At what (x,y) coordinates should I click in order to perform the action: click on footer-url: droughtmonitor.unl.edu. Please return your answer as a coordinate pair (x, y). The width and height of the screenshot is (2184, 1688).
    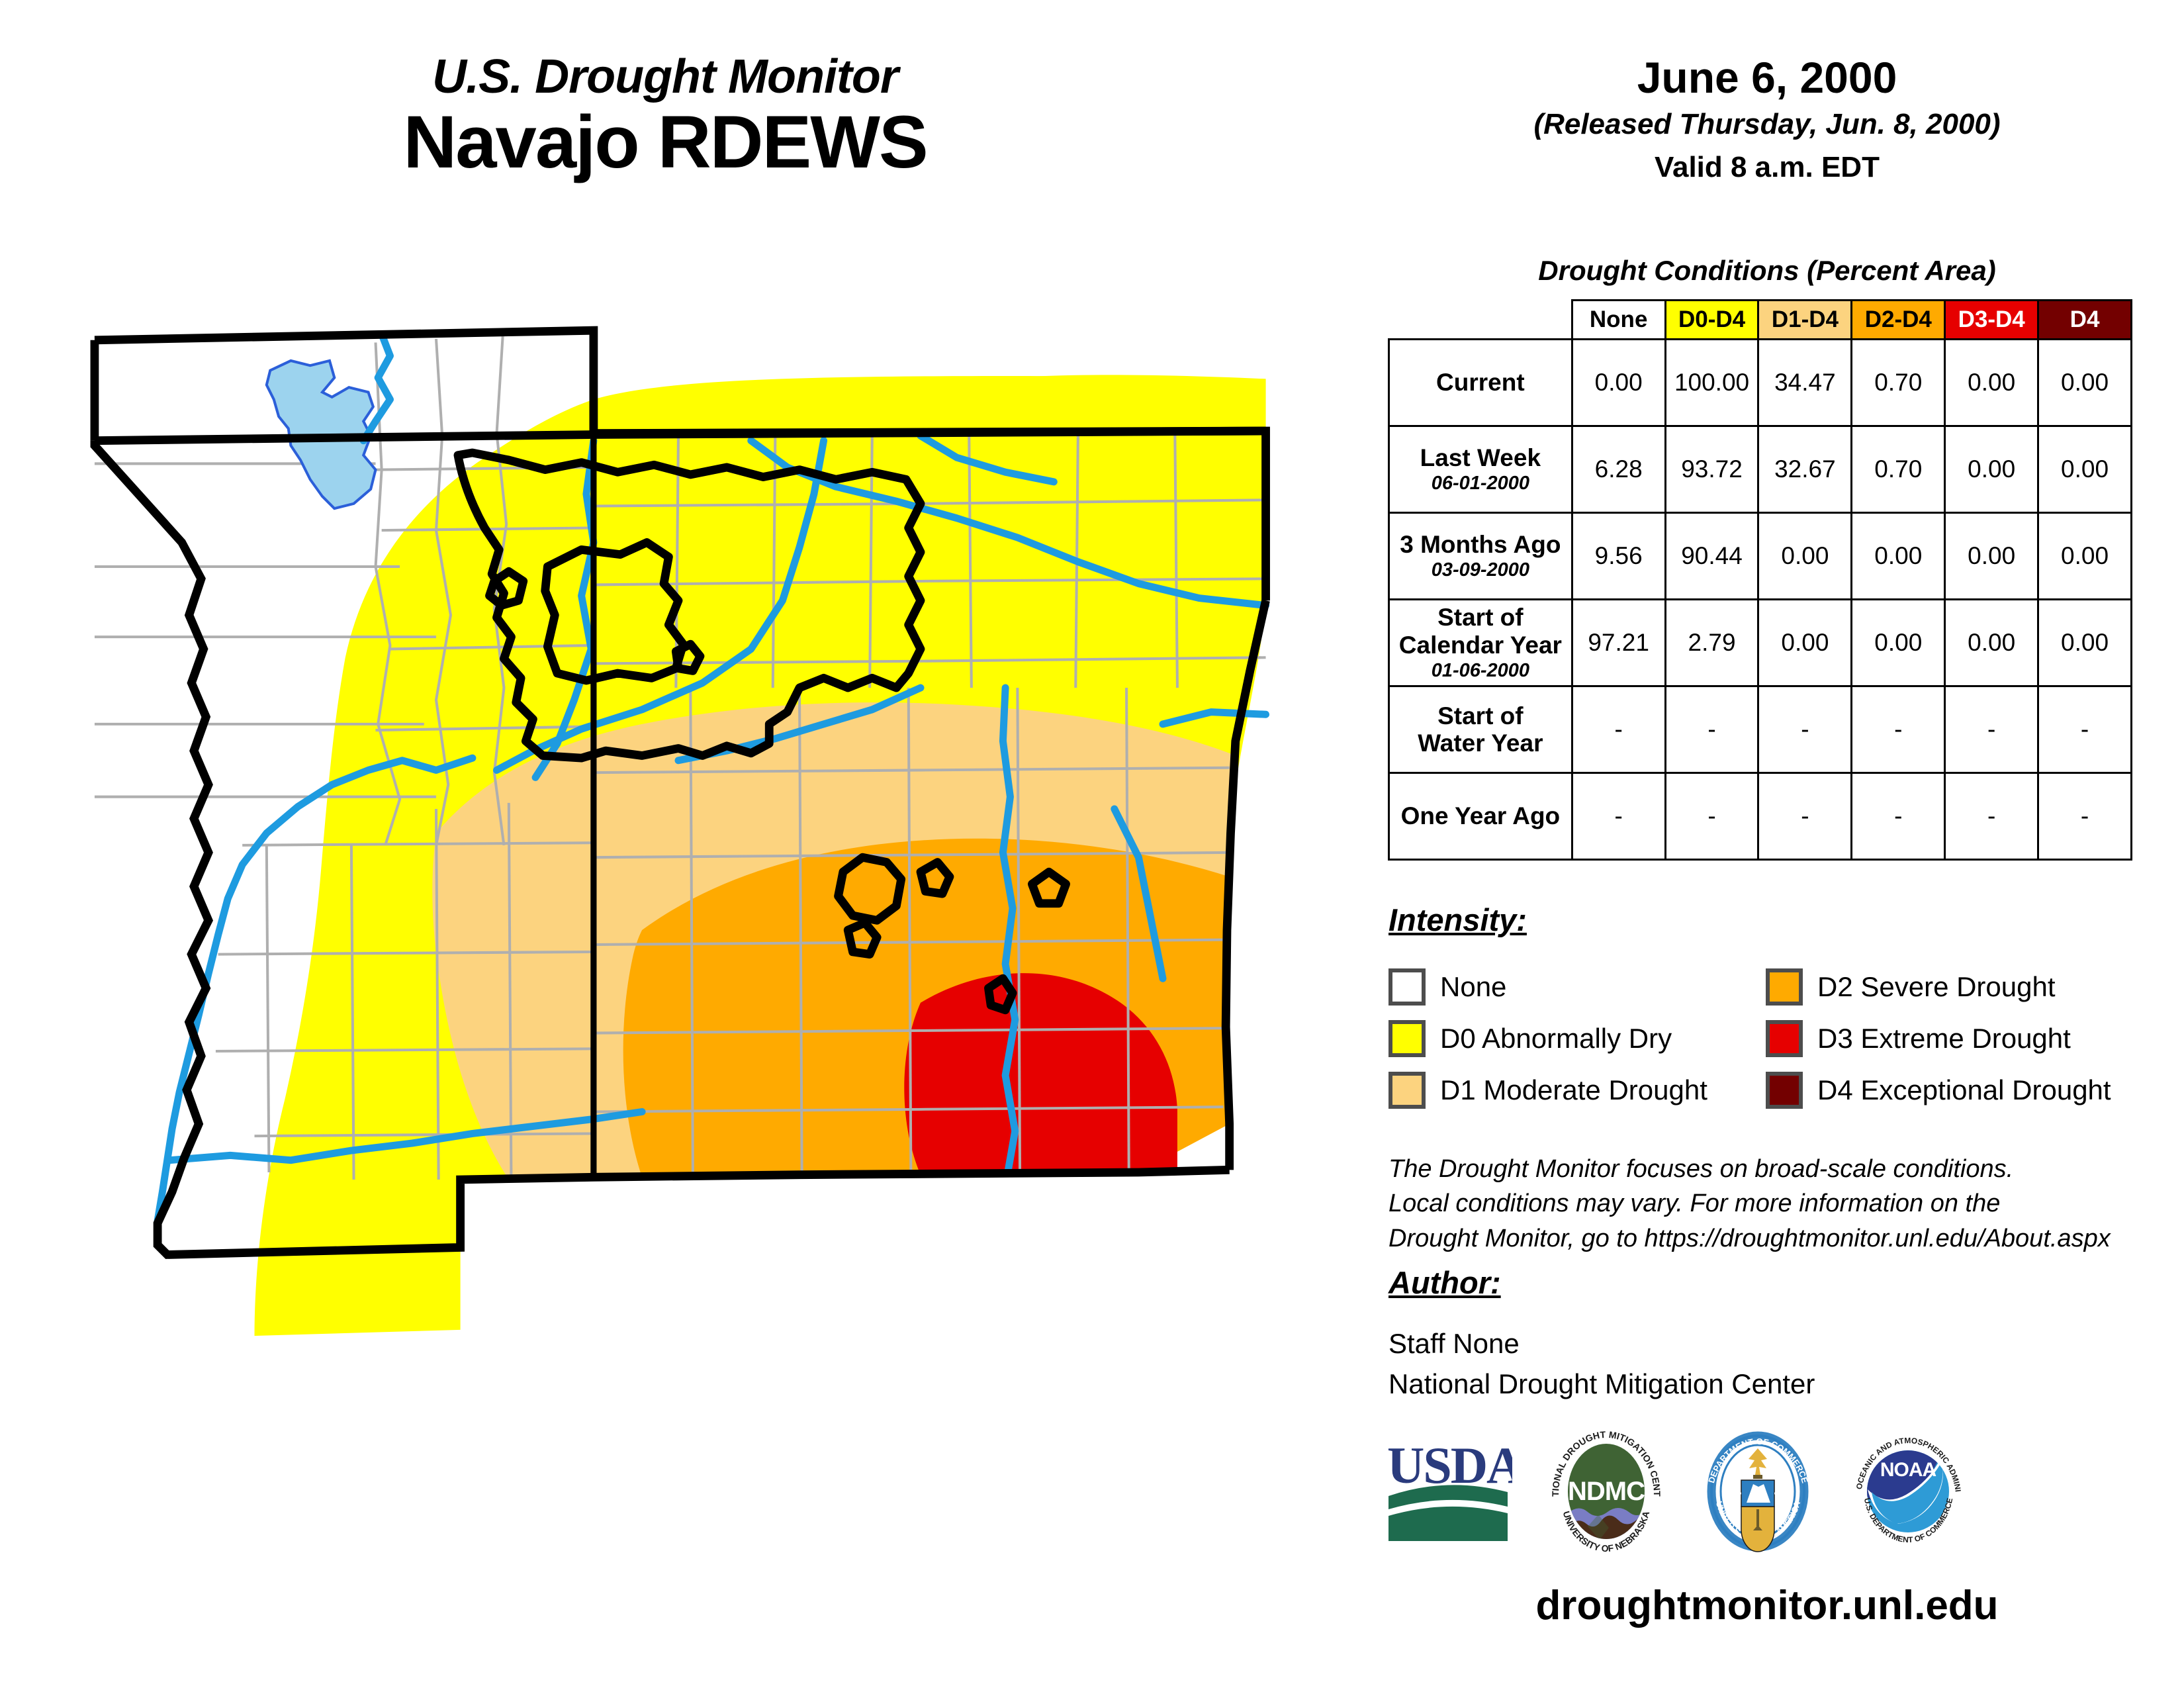
    Looking at the image, I should click on (1767, 1605).